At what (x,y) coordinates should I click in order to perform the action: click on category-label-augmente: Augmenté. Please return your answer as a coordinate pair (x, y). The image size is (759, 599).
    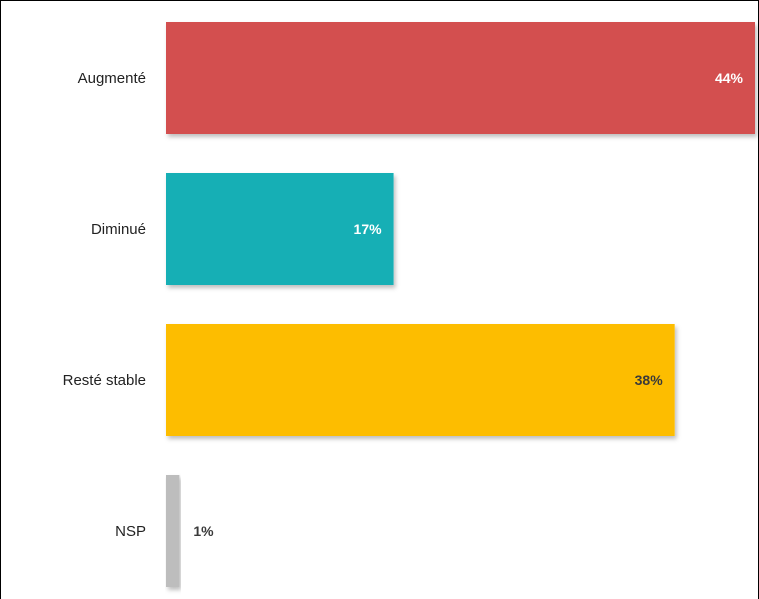
    Looking at the image, I should click on (112, 78).